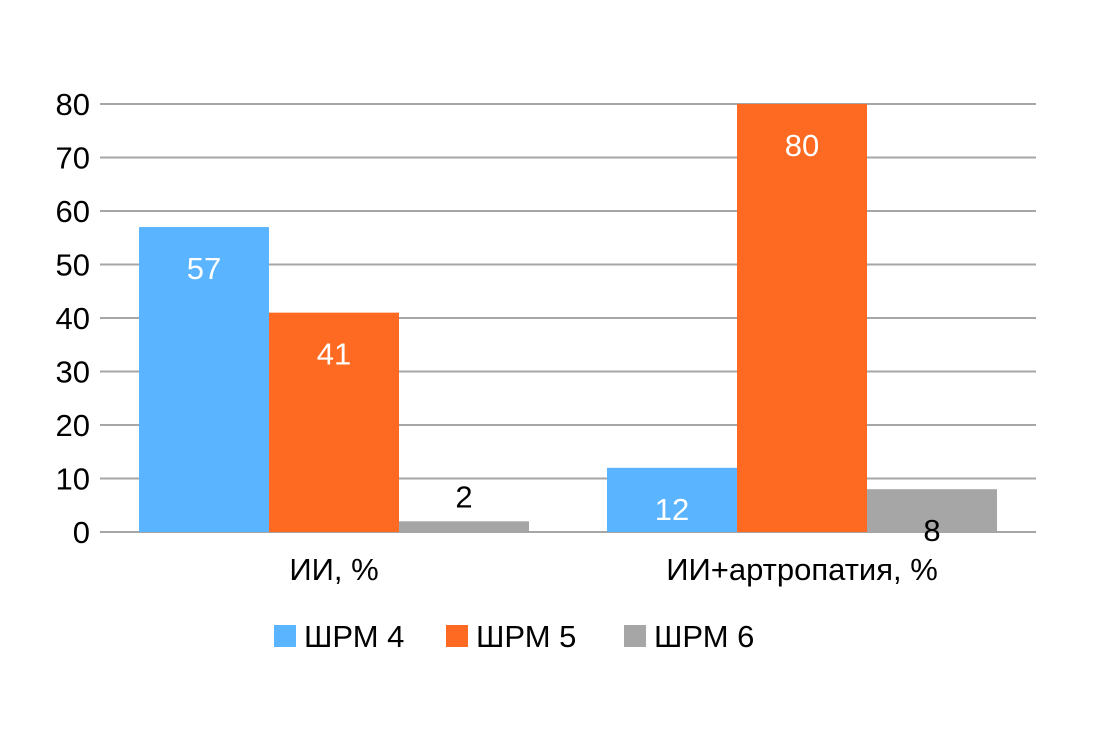 The image size is (1109, 739). What do you see at coordinates (802, 569) in the screenshot?
I see `x-category-label: ИИ+артропатия, %` at bounding box center [802, 569].